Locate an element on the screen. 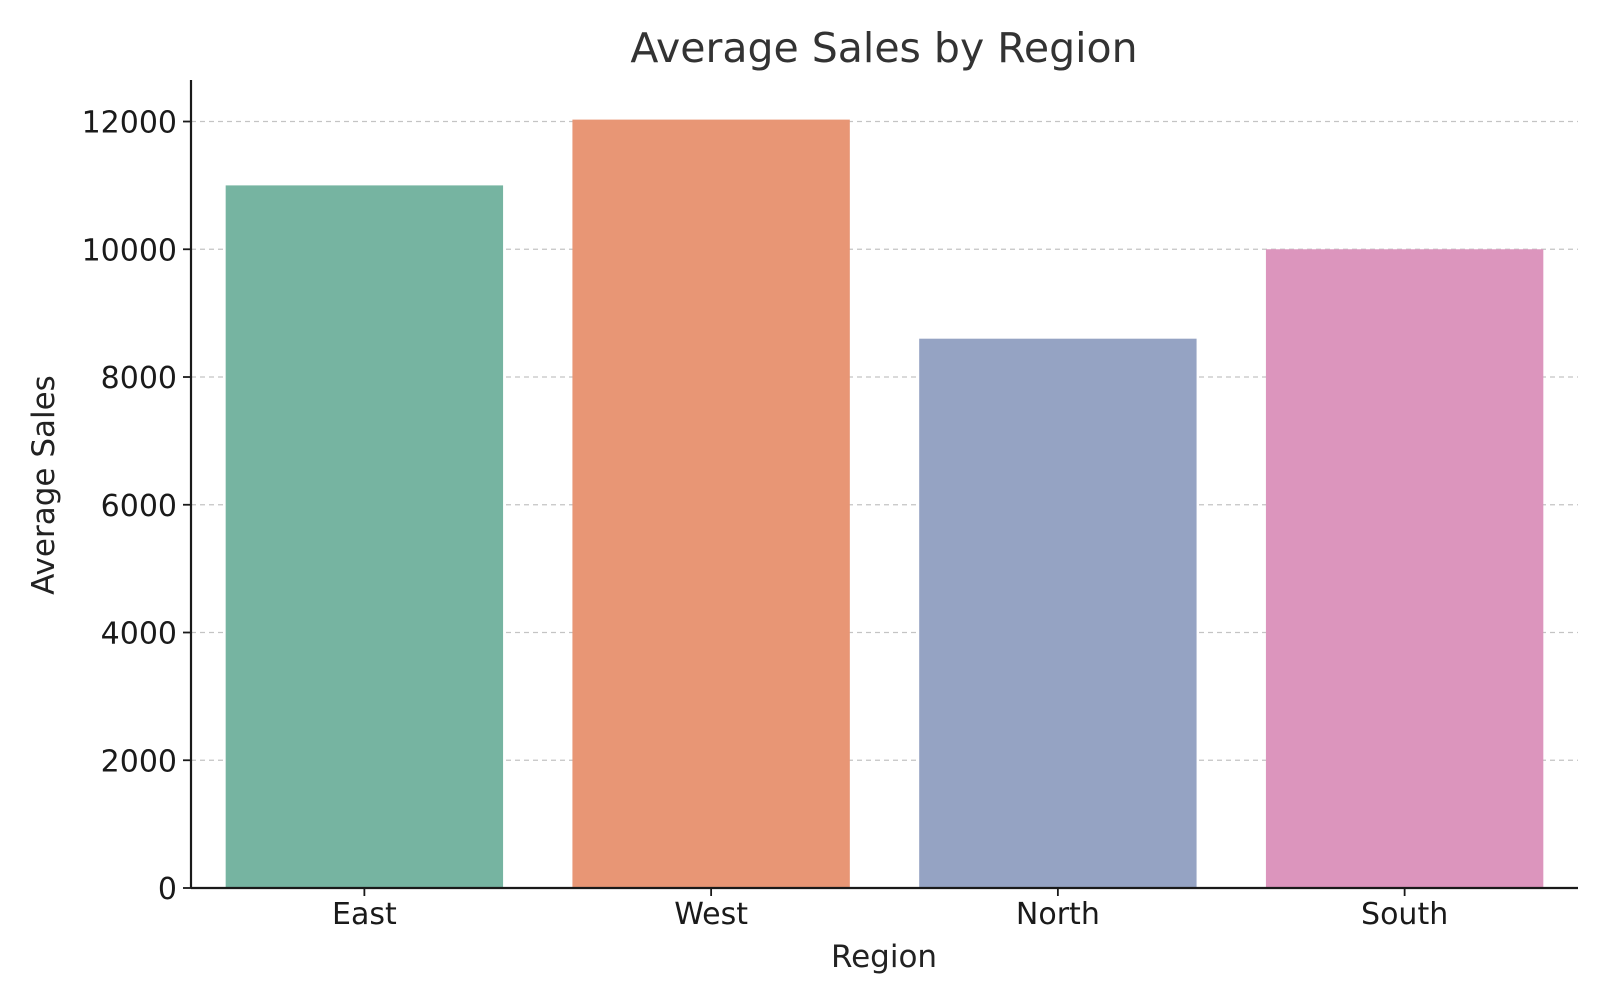  y-tick-label: 2000 is located at coordinates (139, 761).